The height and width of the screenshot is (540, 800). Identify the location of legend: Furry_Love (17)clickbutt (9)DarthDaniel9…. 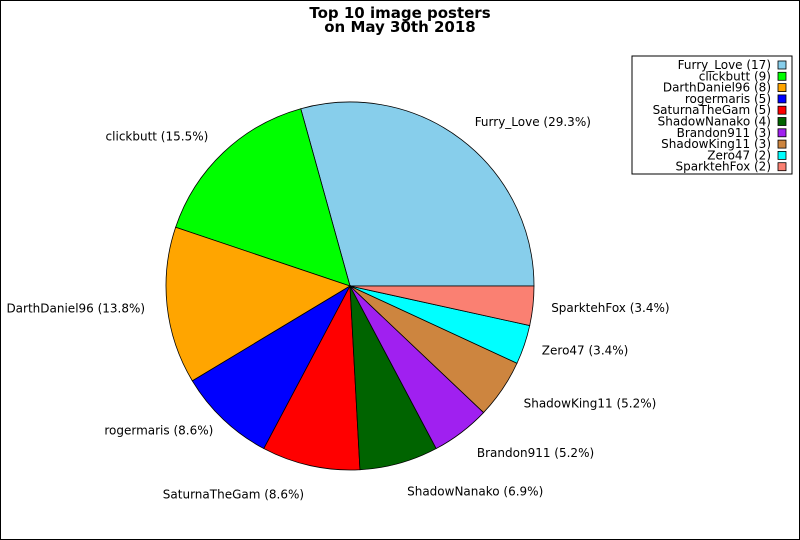
(712, 115).